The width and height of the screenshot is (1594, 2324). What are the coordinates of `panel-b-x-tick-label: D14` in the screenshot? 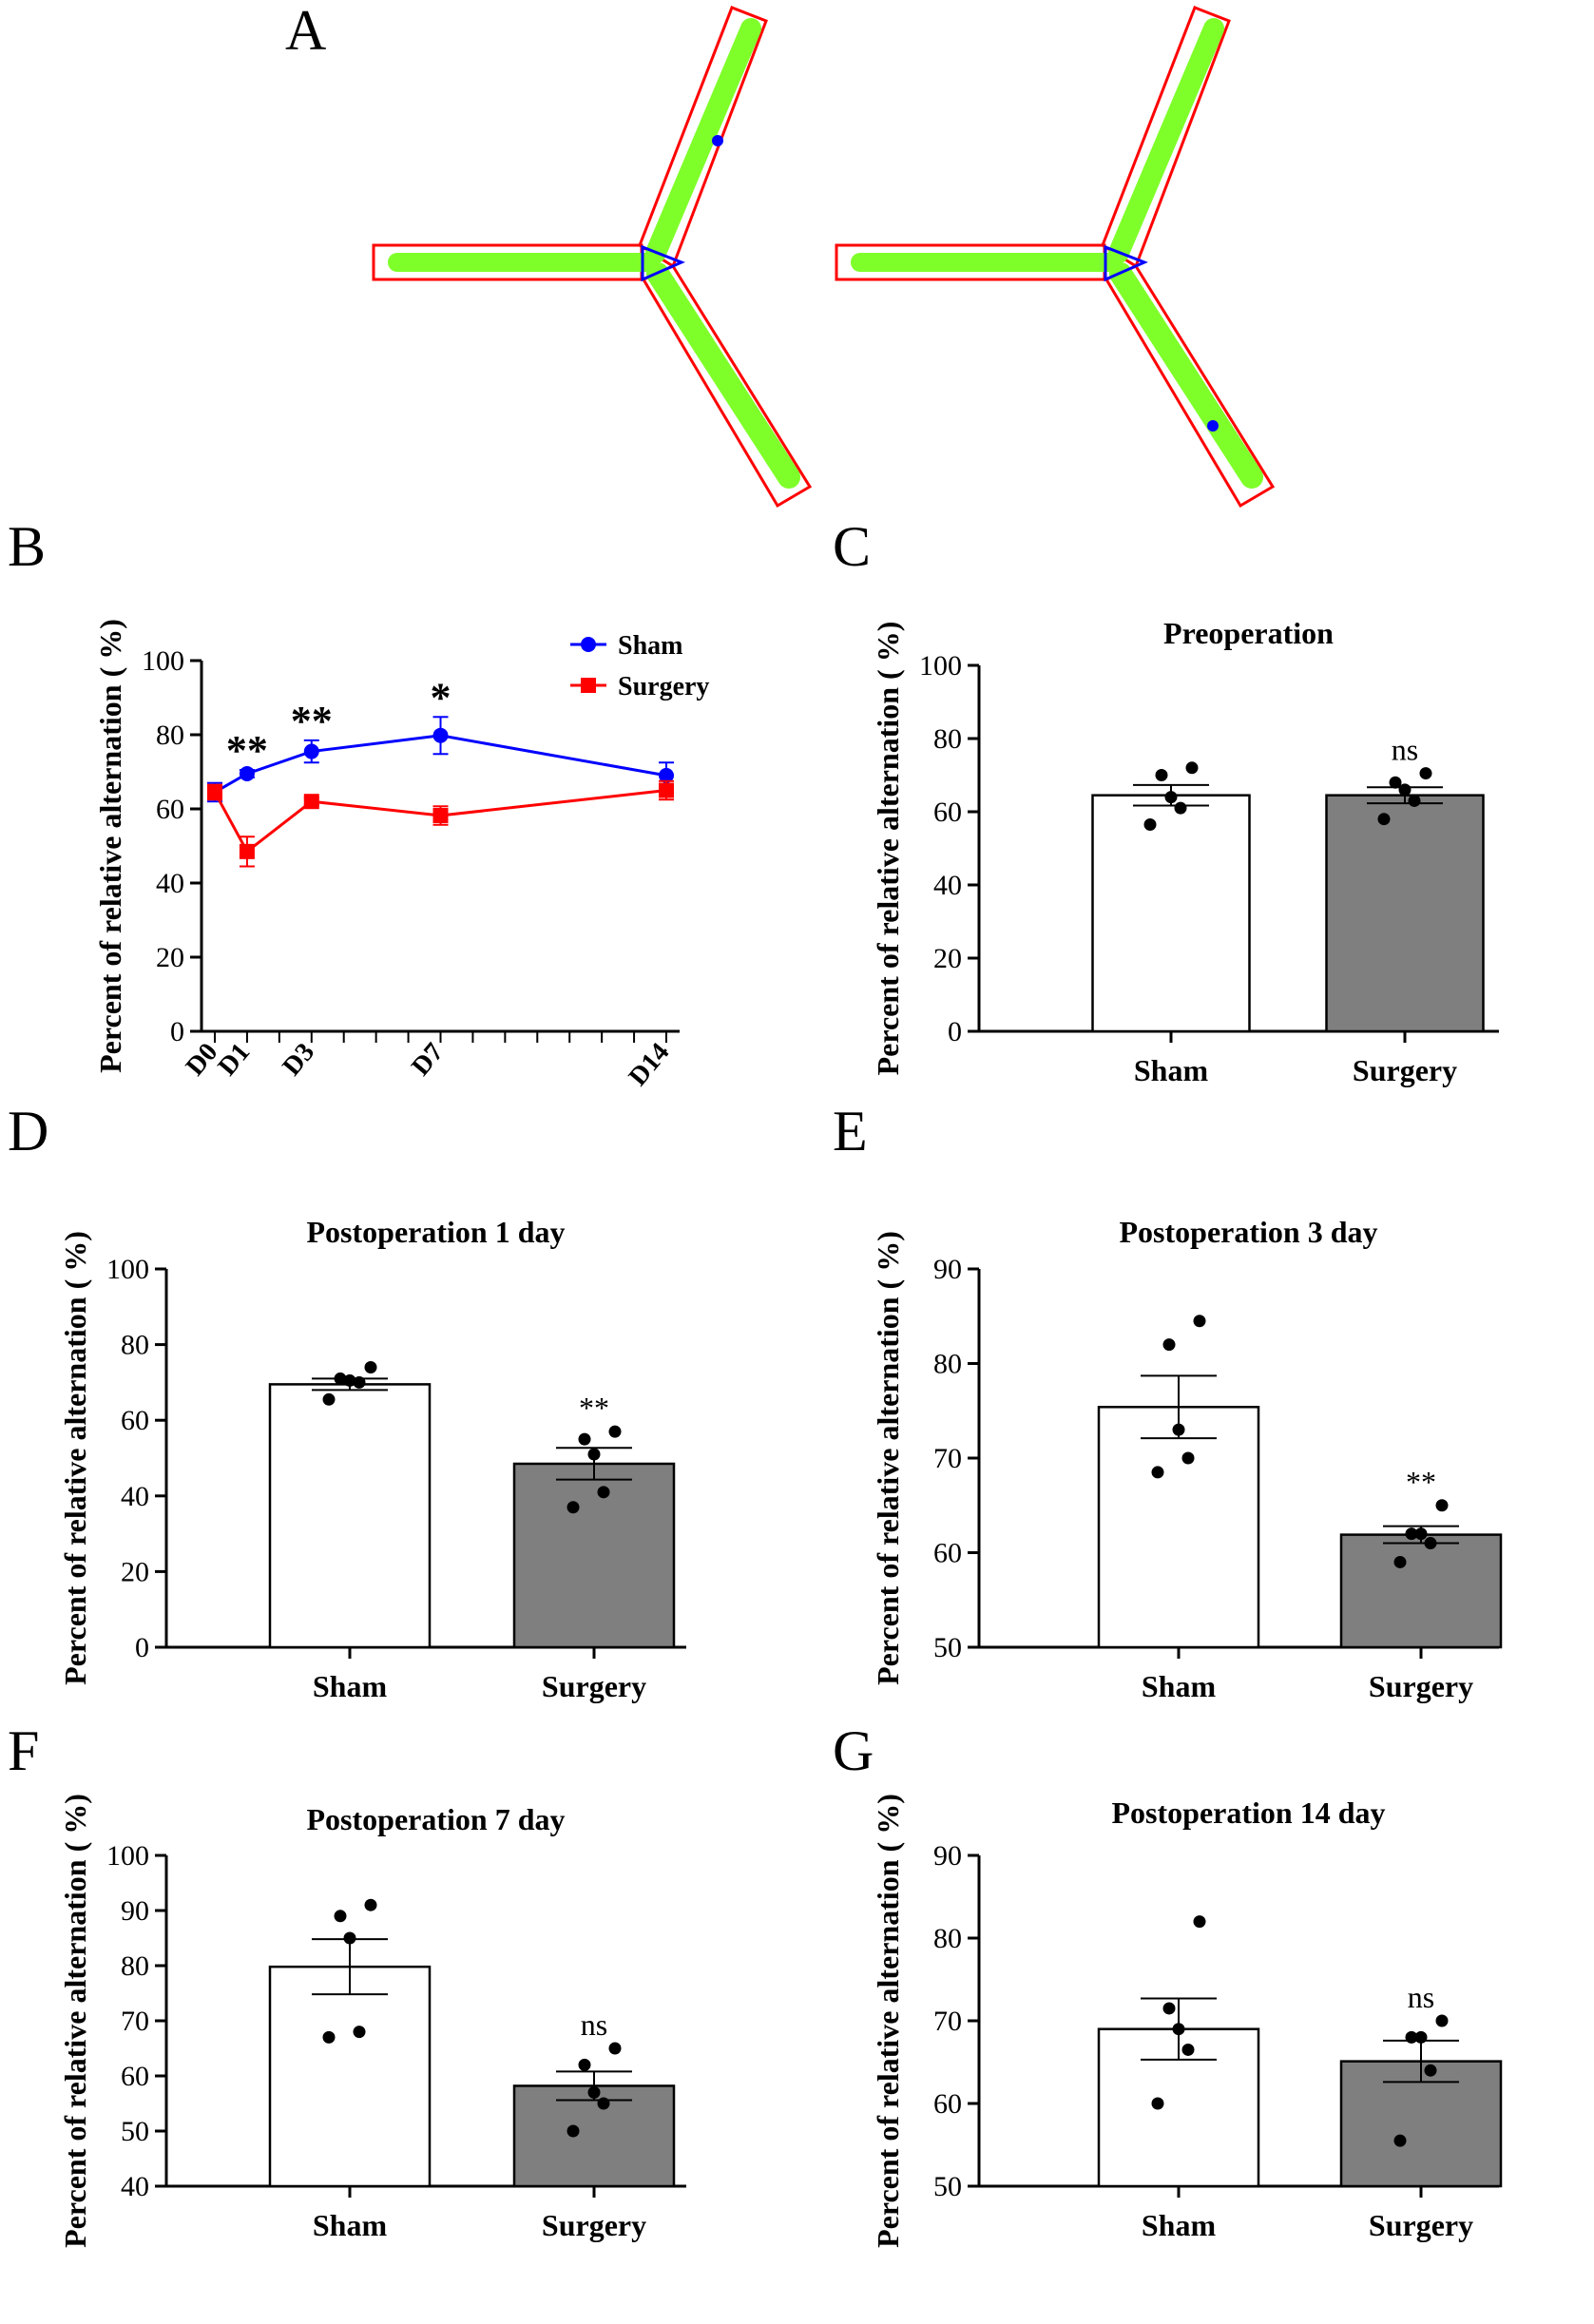 It's located at (650, 1065).